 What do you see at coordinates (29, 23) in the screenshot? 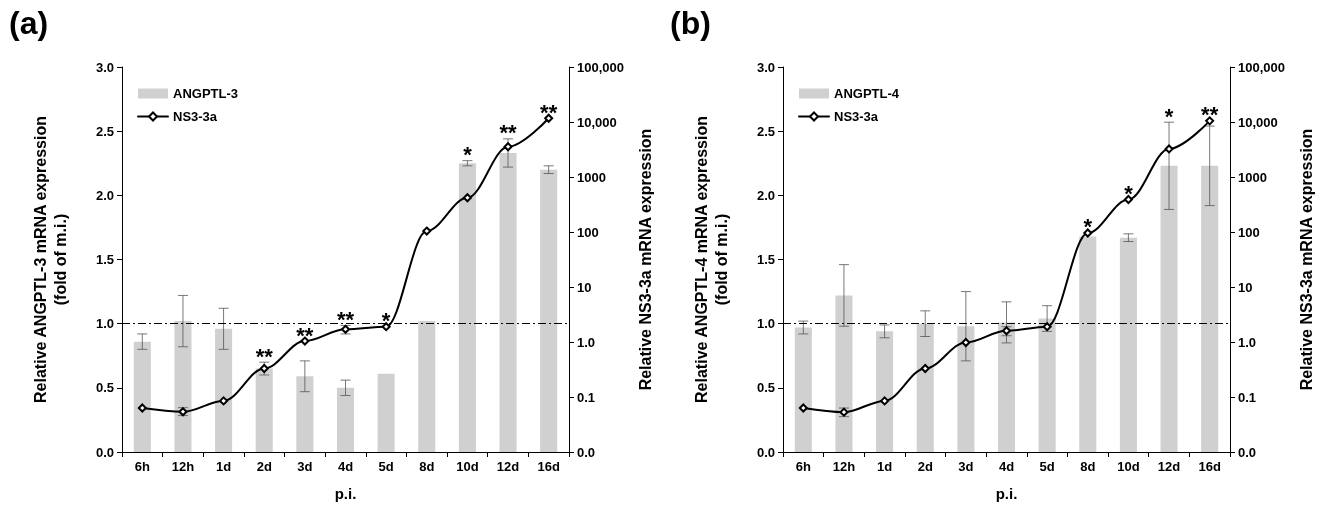
I see `chart-title: (a)` at bounding box center [29, 23].